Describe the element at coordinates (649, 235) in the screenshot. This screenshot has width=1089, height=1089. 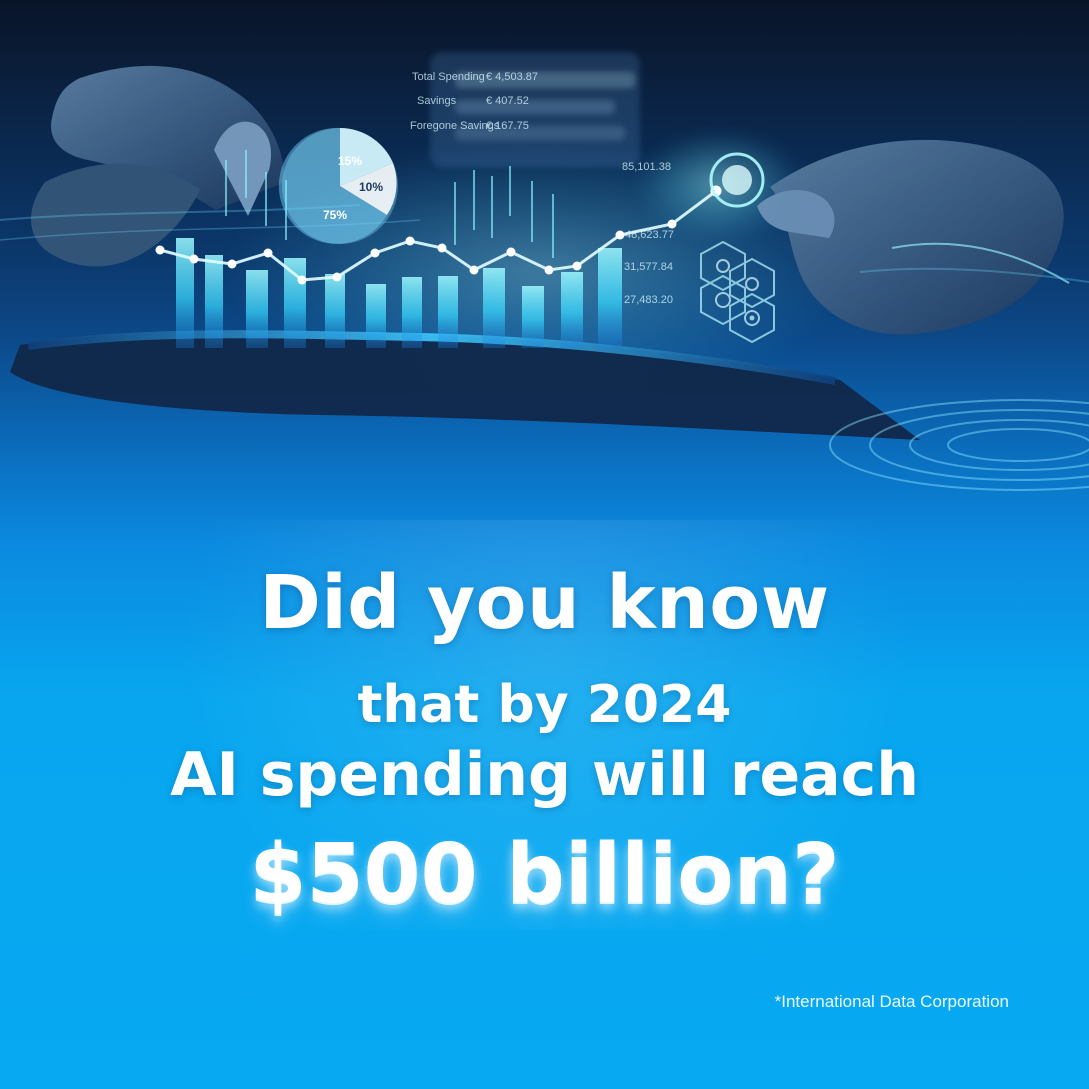
I see `value-mid: 48,623.77` at that location.